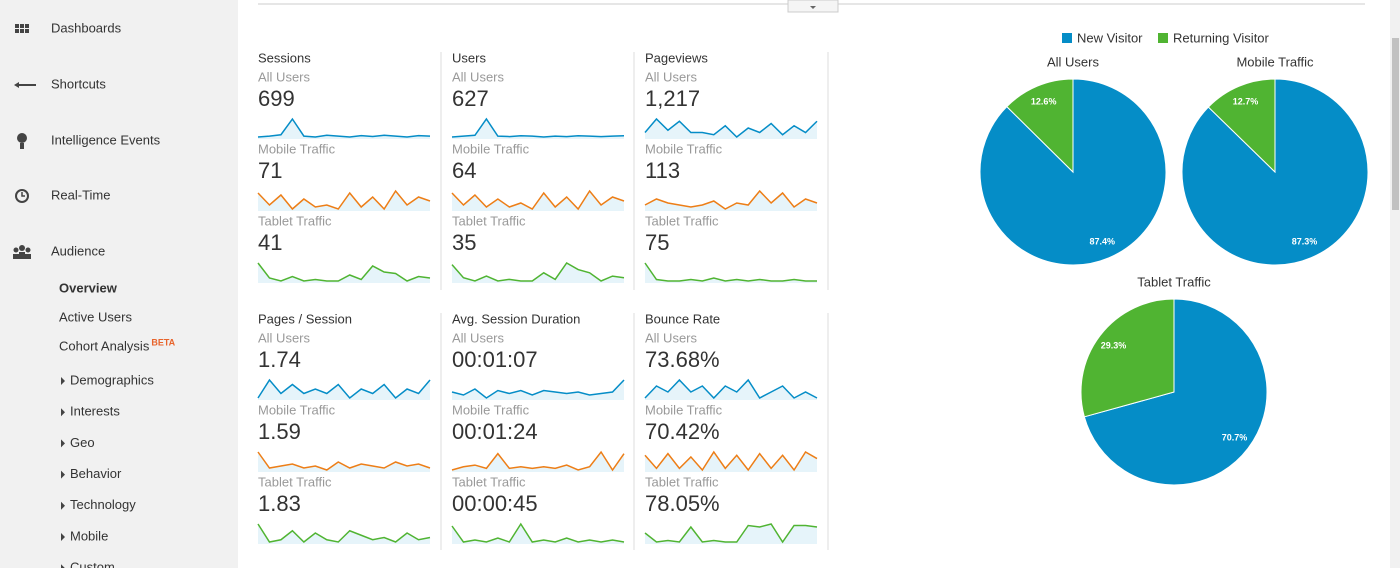 This screenshot has height=573, width=1400. What do you see at coordinates (1073, 61) in the screenshot?
I see `pie-title: All Users` at bounding box center [1073, 61].